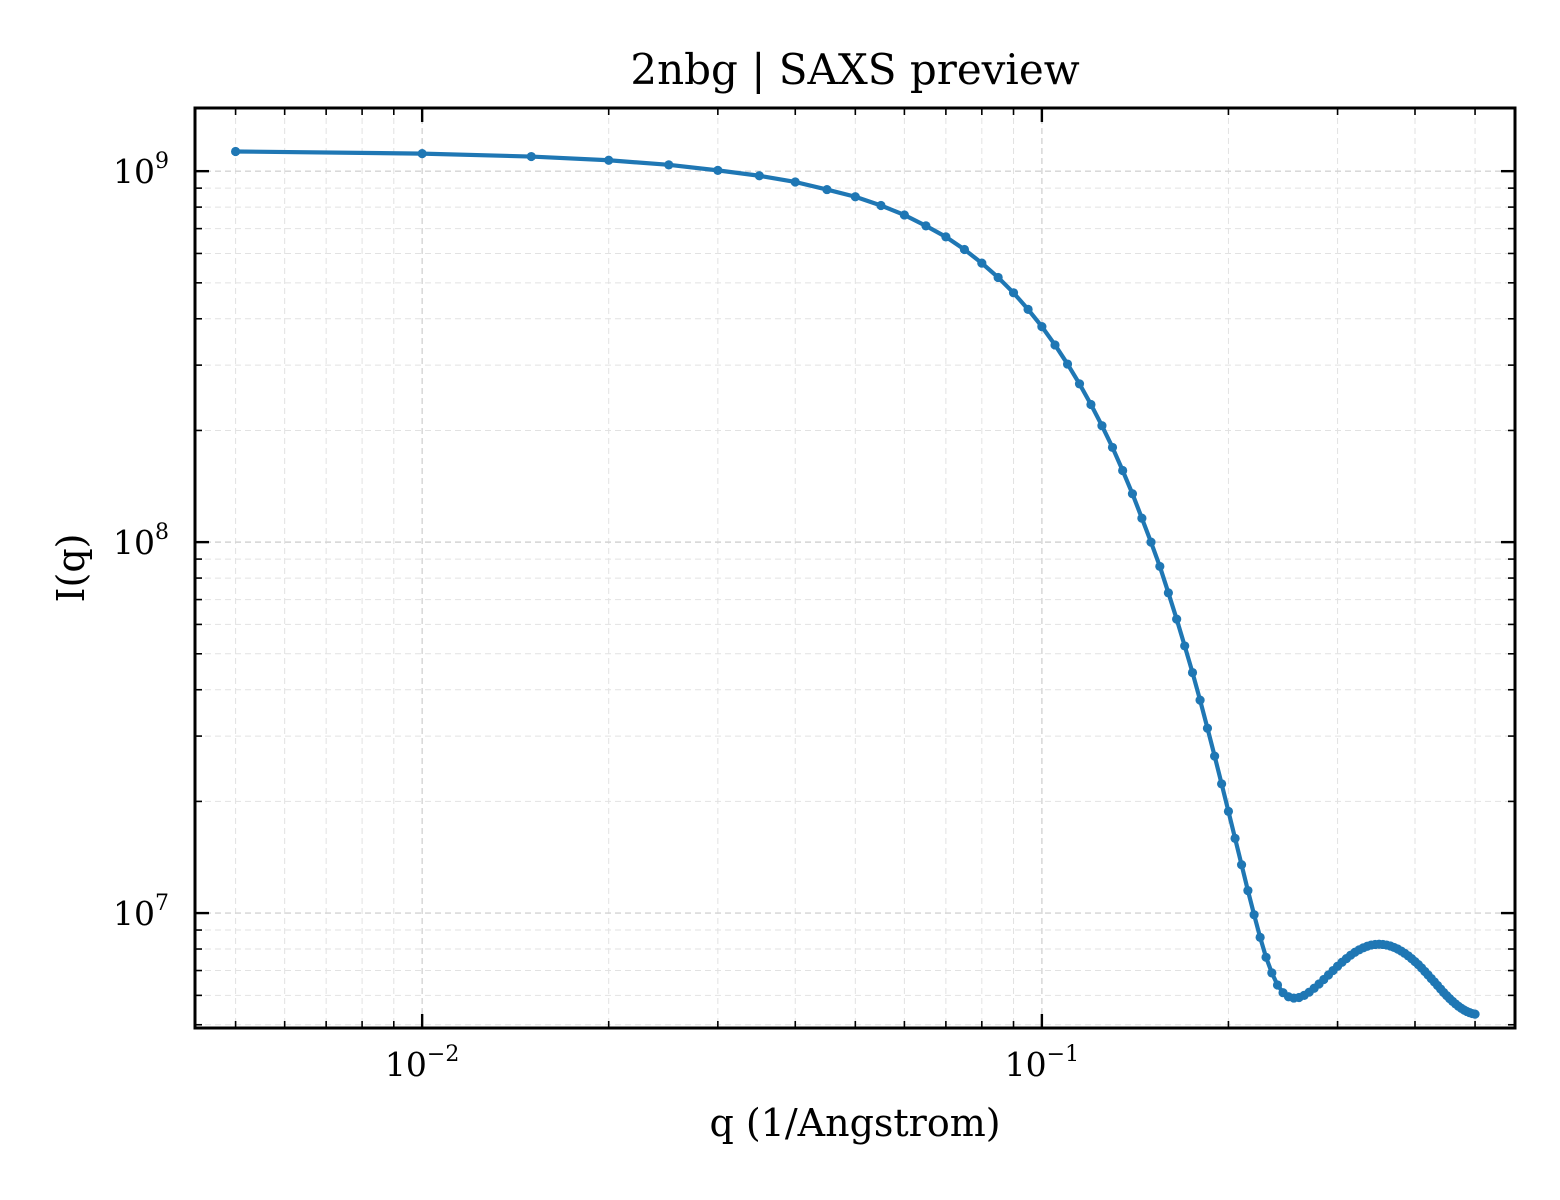  What do you see at coordinates (1042, 1063) in the screenshot?
I see `x-tick-label: 10⁻¹` at bounding box center [1042, 1063].